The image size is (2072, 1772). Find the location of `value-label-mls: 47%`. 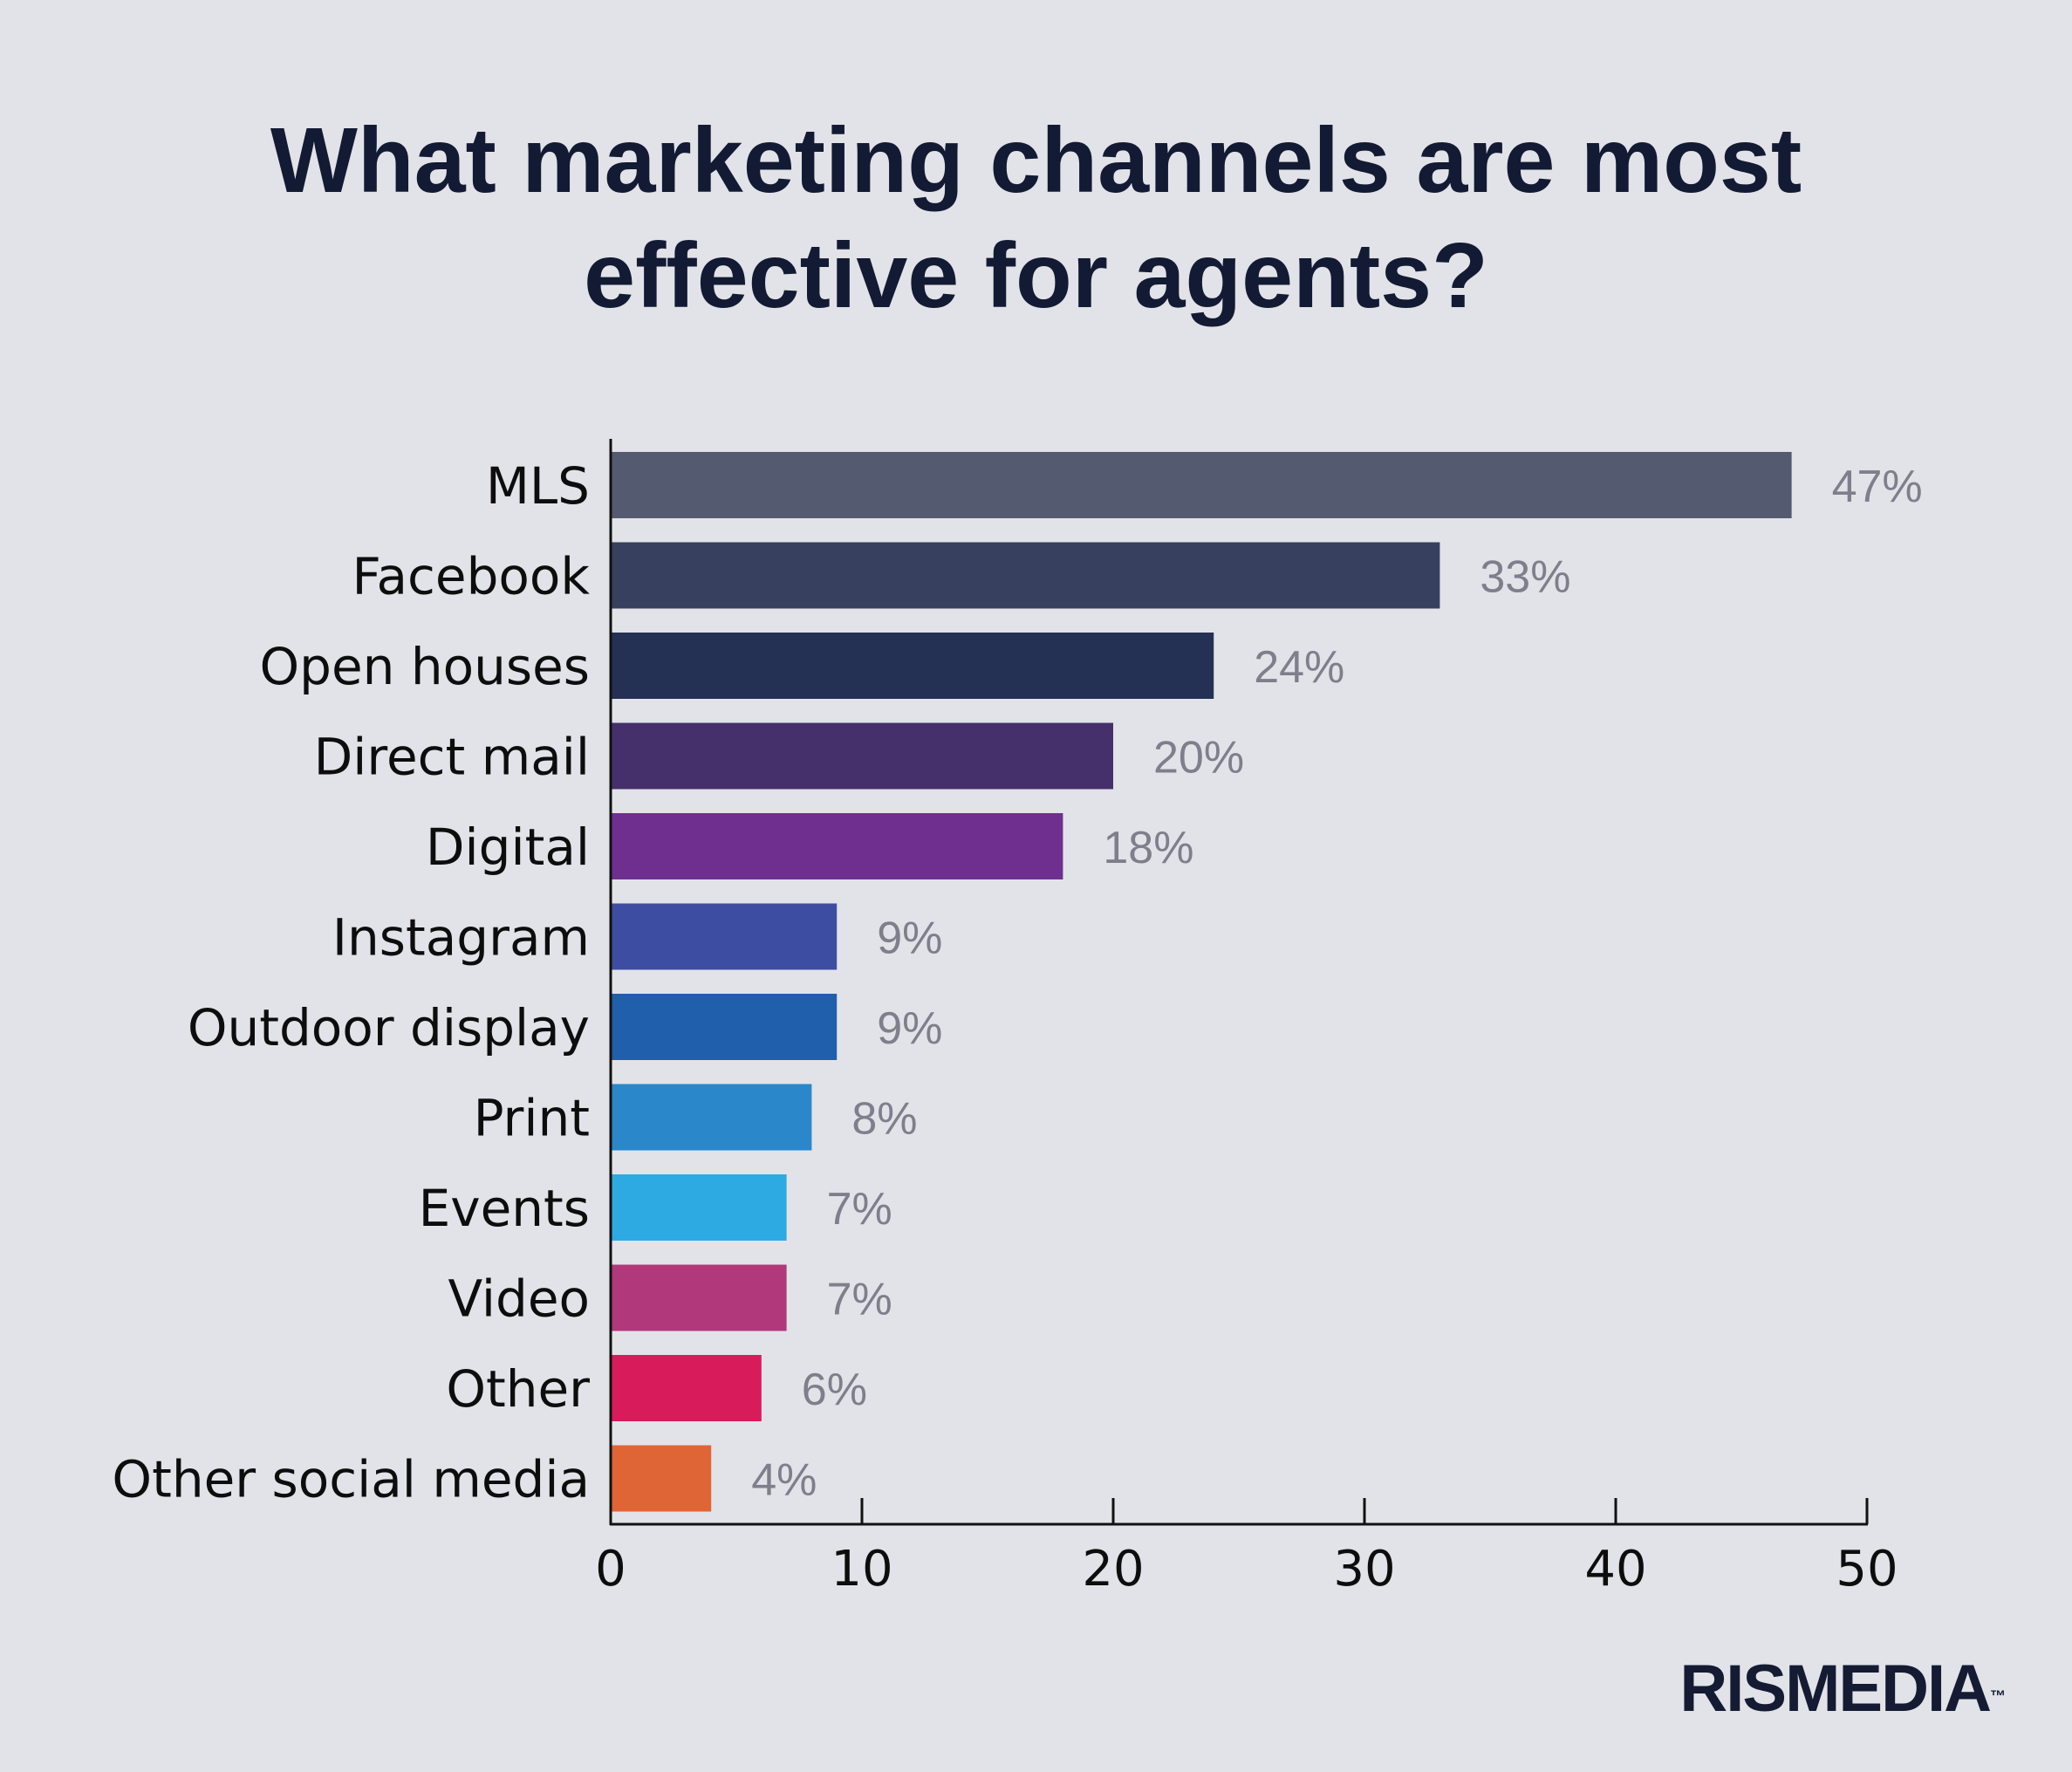

value-label-mls: 47% is located at coordinates (1878, 487).